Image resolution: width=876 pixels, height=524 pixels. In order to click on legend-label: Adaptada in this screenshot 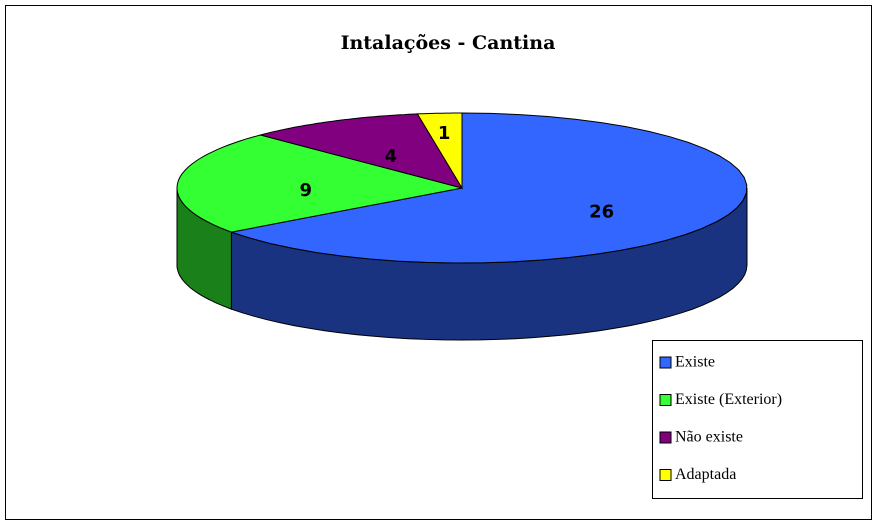, I will do `click(705, 474)`.